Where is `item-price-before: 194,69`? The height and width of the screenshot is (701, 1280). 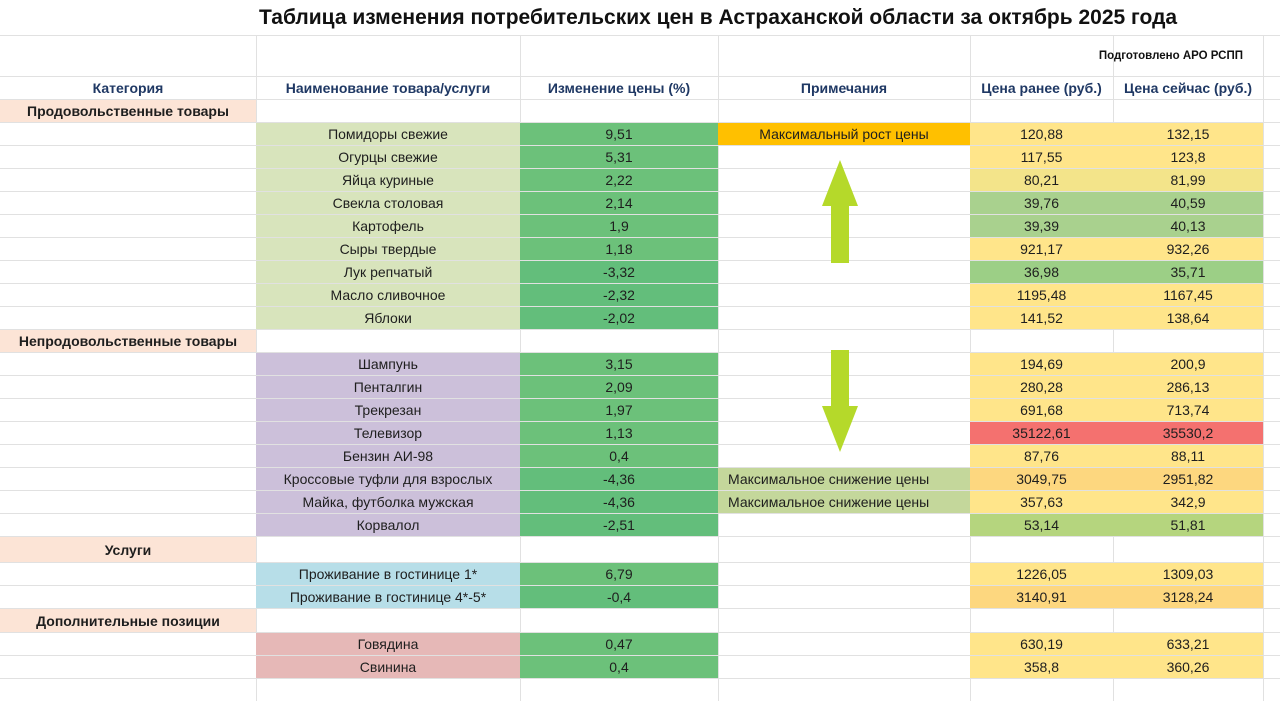 item-price-before: 194,69 is located at coordinates (1041, 364).